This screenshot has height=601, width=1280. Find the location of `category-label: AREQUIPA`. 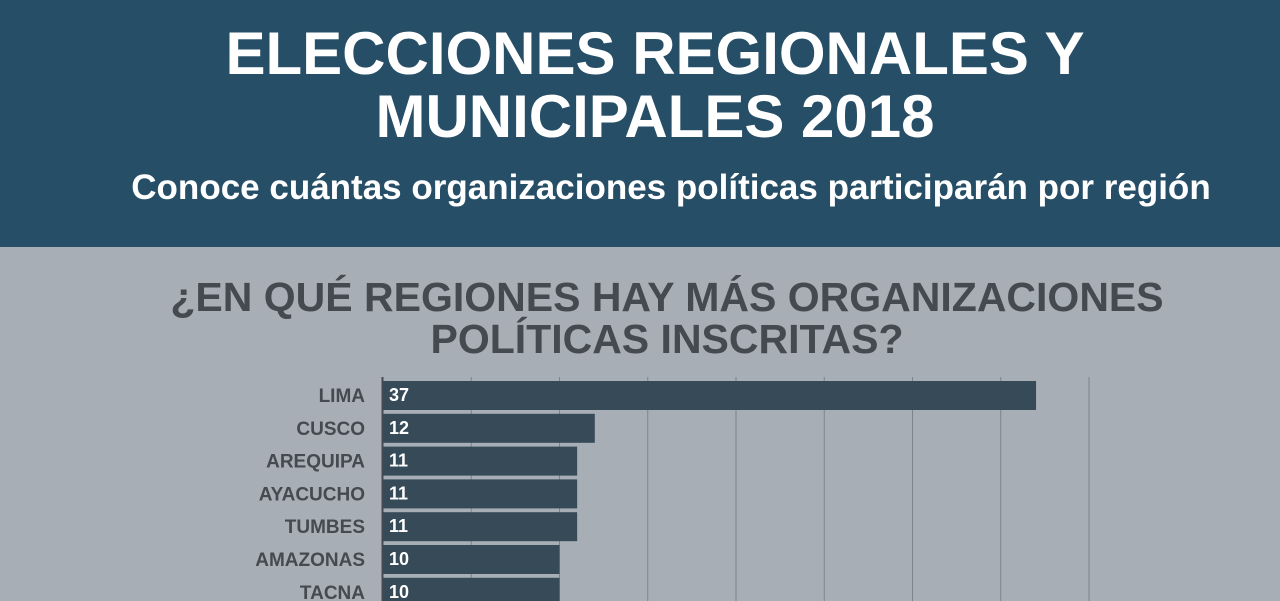

category-label: AREQUIPA is located at coordinates (315, 462).